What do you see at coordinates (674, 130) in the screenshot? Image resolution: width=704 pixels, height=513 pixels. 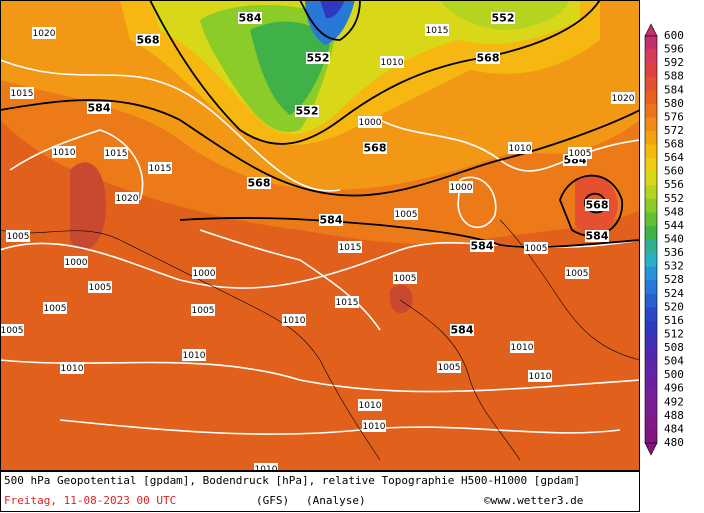 I see `colorbar-label: 572` at bounding box center [674, 130].